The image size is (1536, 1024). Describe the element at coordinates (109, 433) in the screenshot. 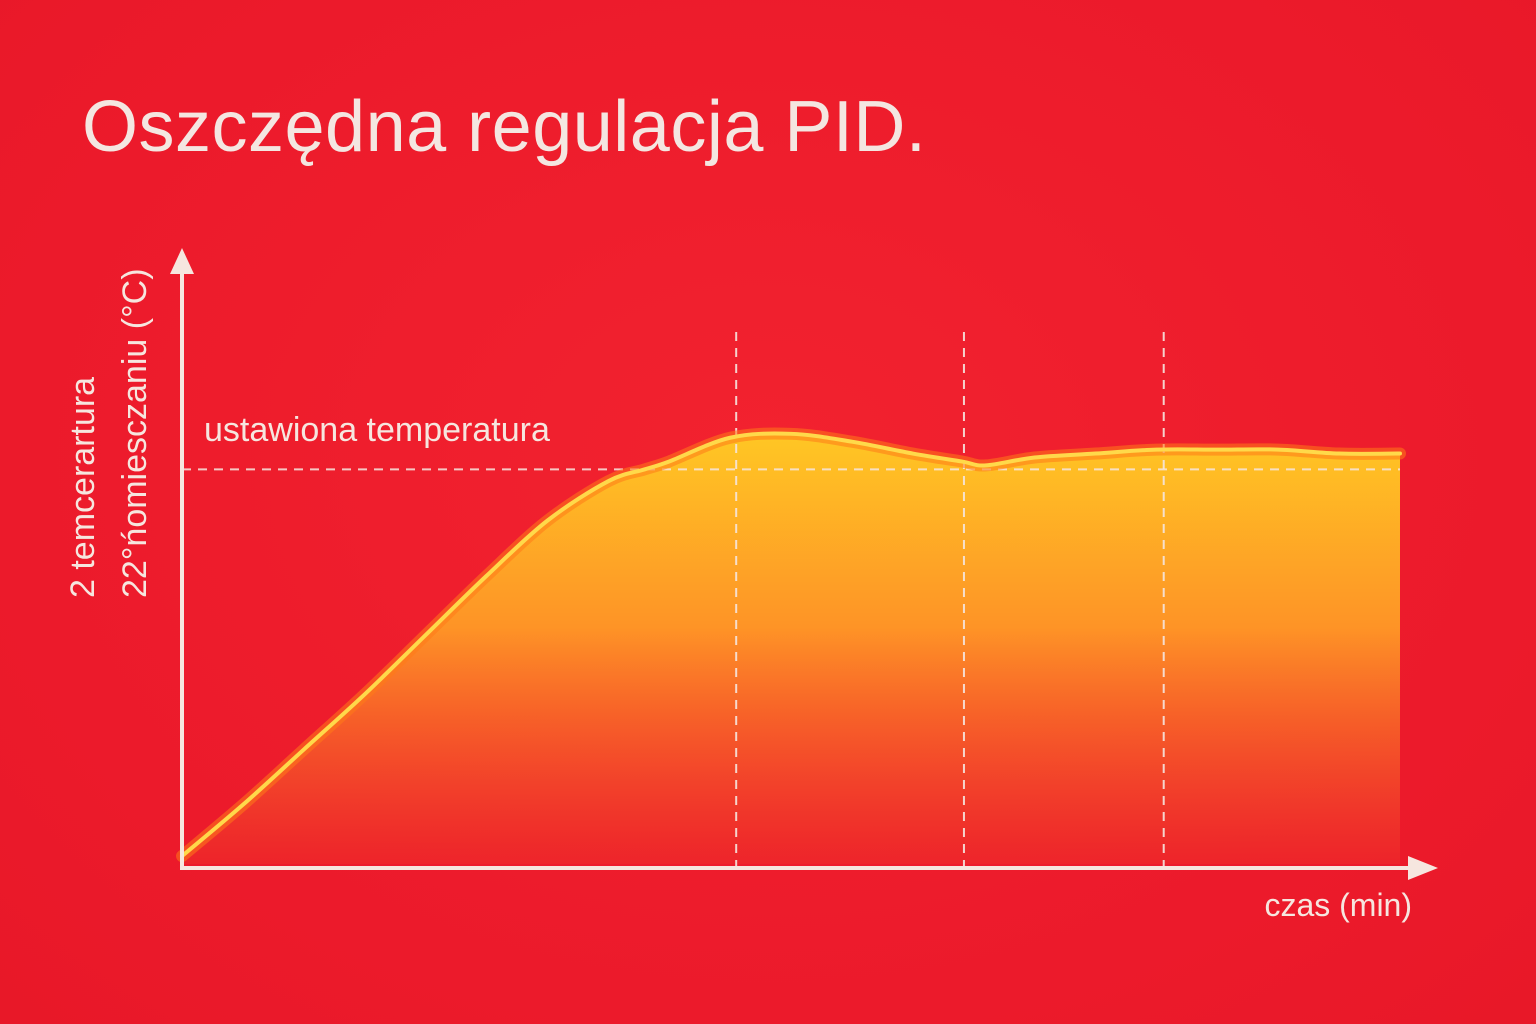

I see `y-axis-label: 2 temcerartura 22°ńomiesczaniu (°C)` at that location.